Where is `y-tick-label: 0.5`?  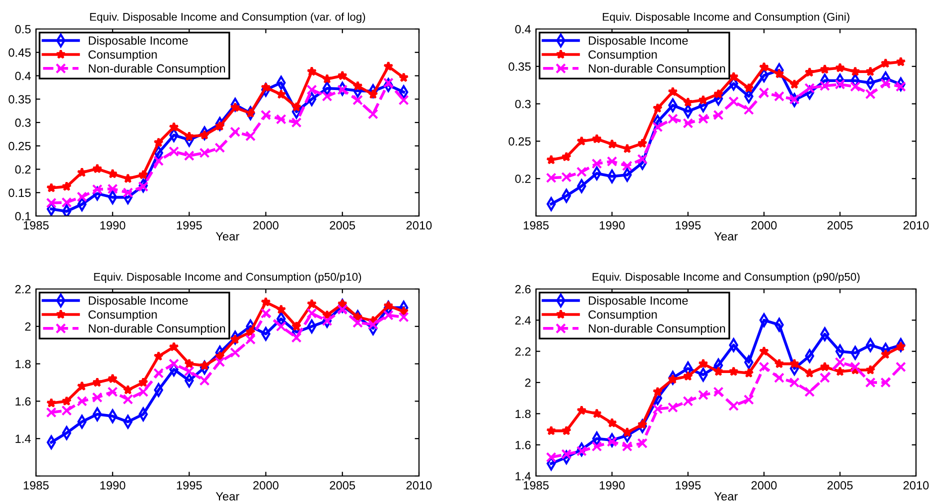
y-tick-label: 0.5 is located at coordinates (23, 29).